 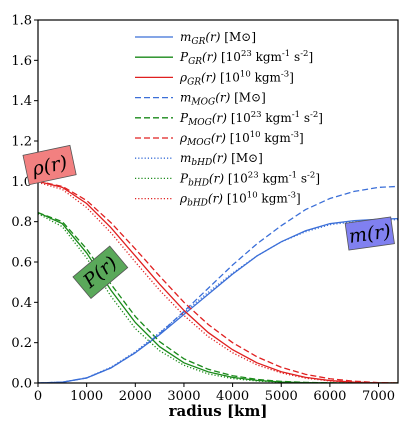 I want to click on y-tick-label: 1.0, so click(x=21, y=182).